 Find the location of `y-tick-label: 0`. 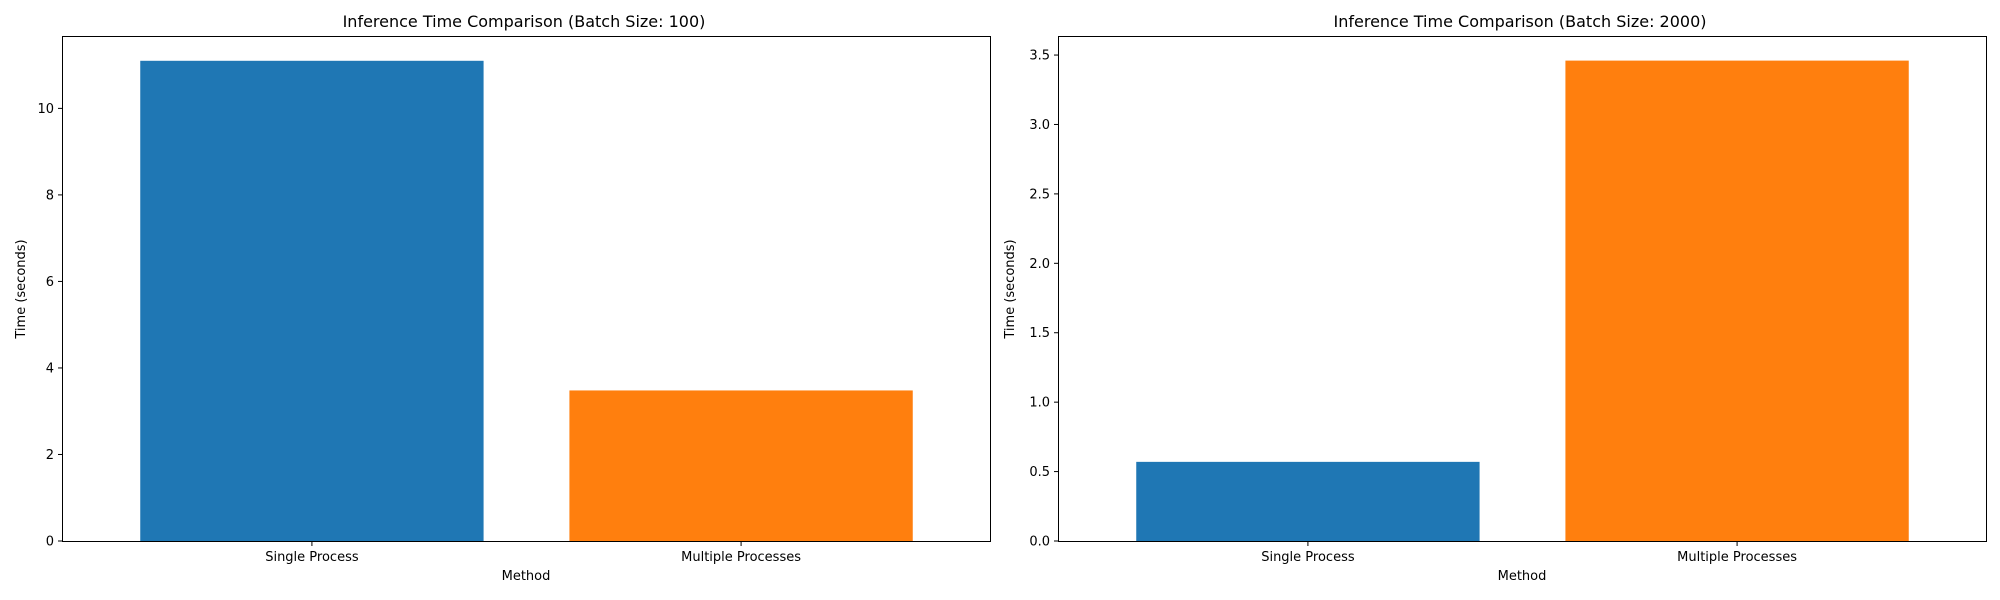

y-tick-label: 0 is located at coordinates (50, 542).